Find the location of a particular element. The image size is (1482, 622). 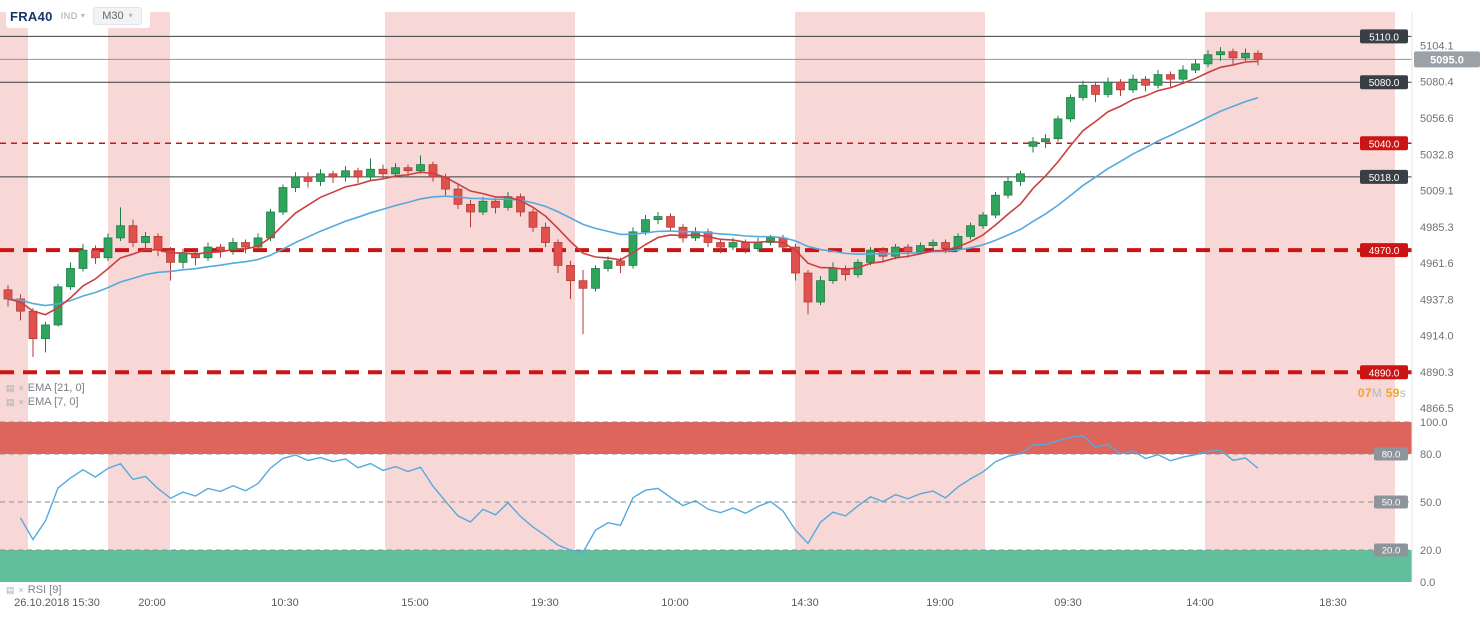

current-price-tag is located at coordinates (1447, 59).